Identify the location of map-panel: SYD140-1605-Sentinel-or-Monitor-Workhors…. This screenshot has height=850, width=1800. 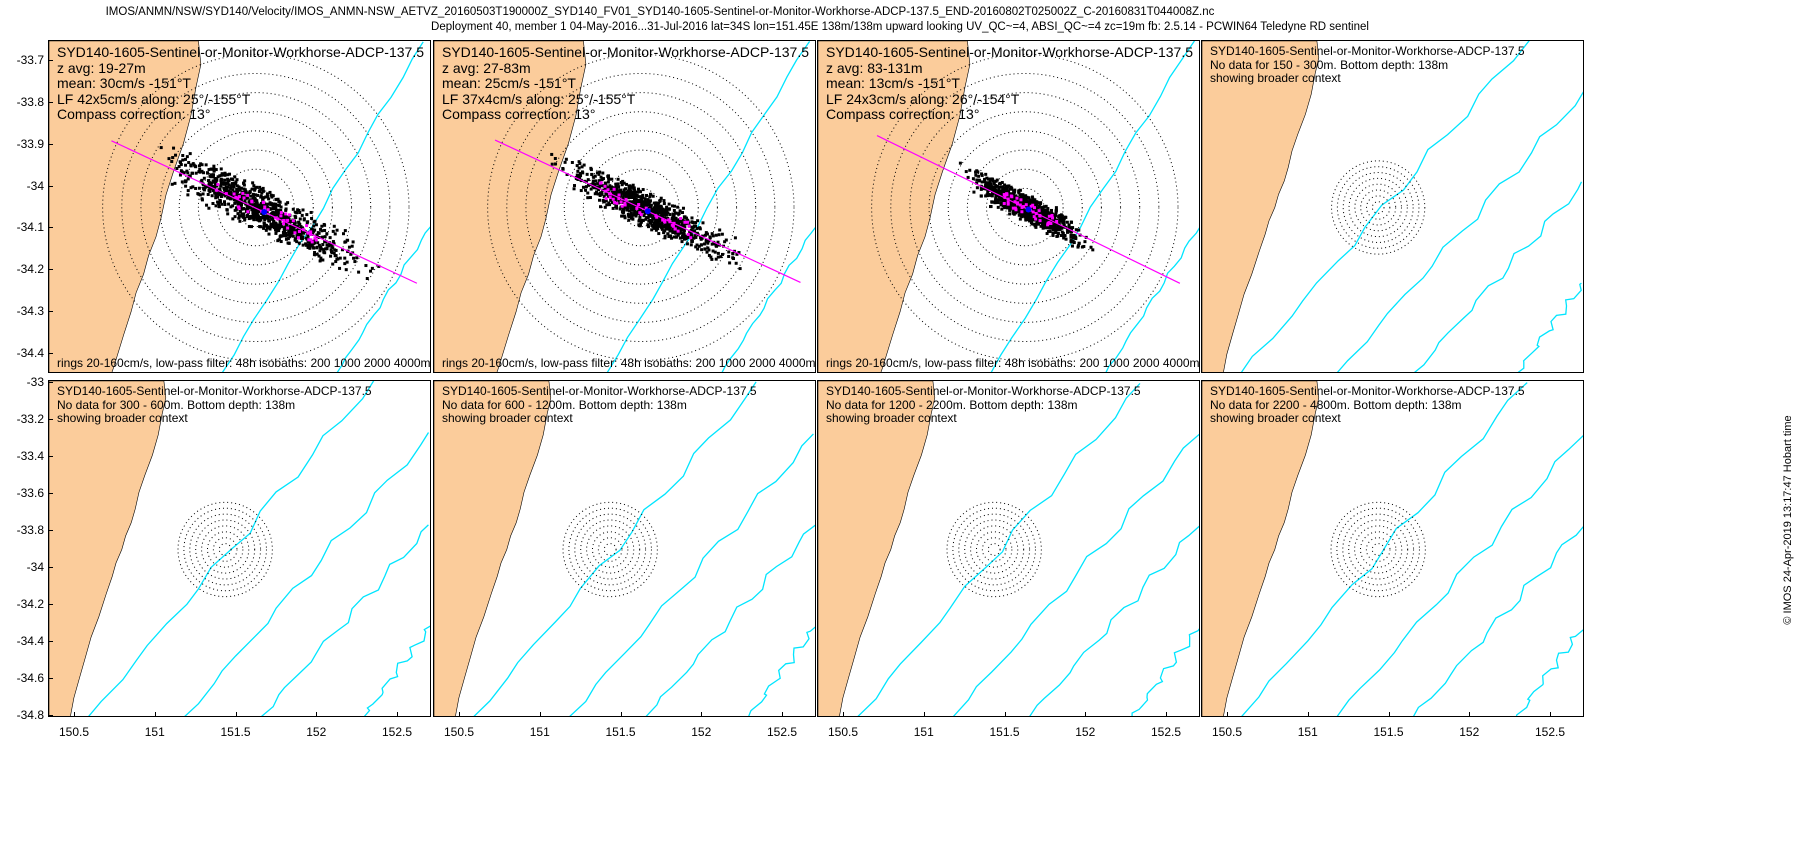
(624, 206).